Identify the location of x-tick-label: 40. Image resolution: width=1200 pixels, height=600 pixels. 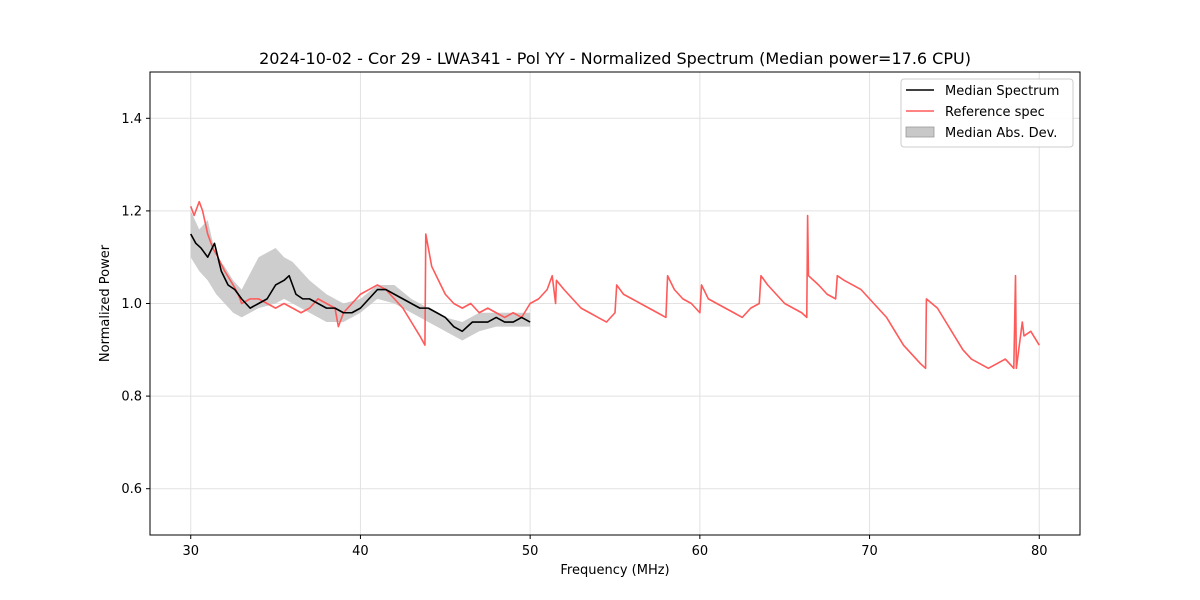
(360, 551).